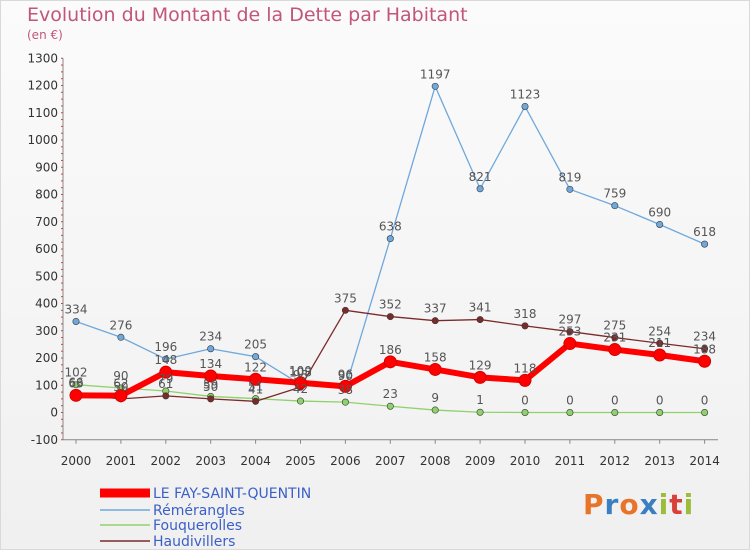 This screenshot has height=550, width=750. Describe the element at coordinates (197, 526) in the screenshot. I see `legend-label: Fouquerolles` at that location.